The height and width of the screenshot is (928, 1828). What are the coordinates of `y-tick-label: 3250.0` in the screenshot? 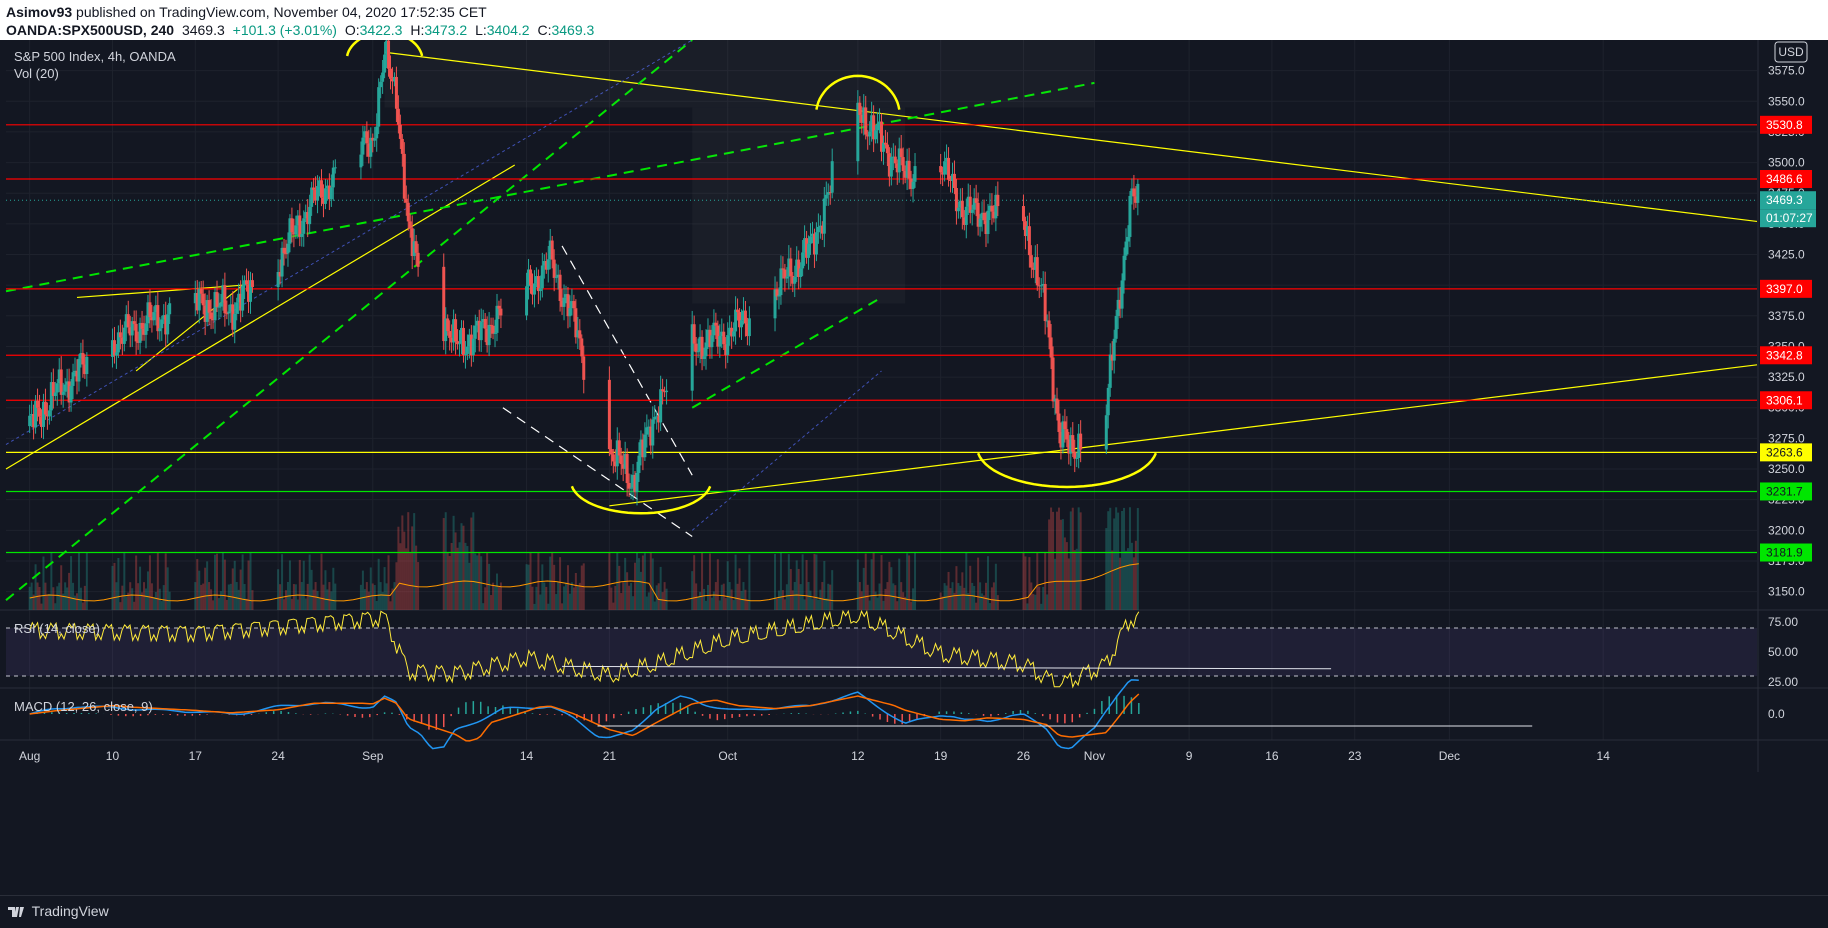 It's located at (1786, 469).